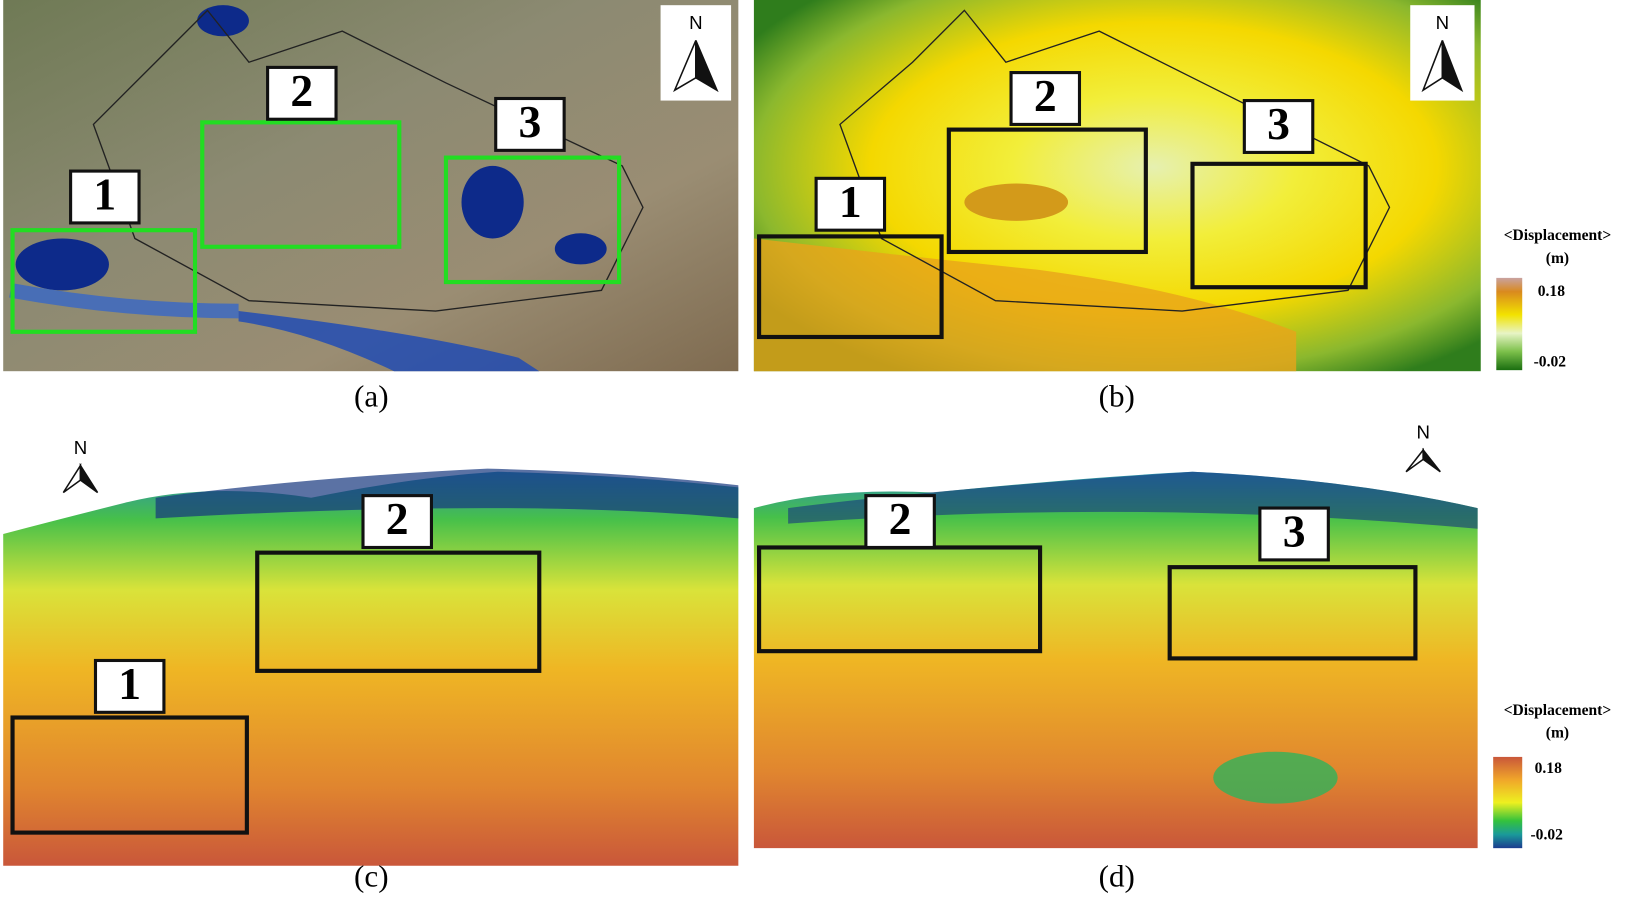  I want to click on panel-caption: (b), so click(1117, 395).